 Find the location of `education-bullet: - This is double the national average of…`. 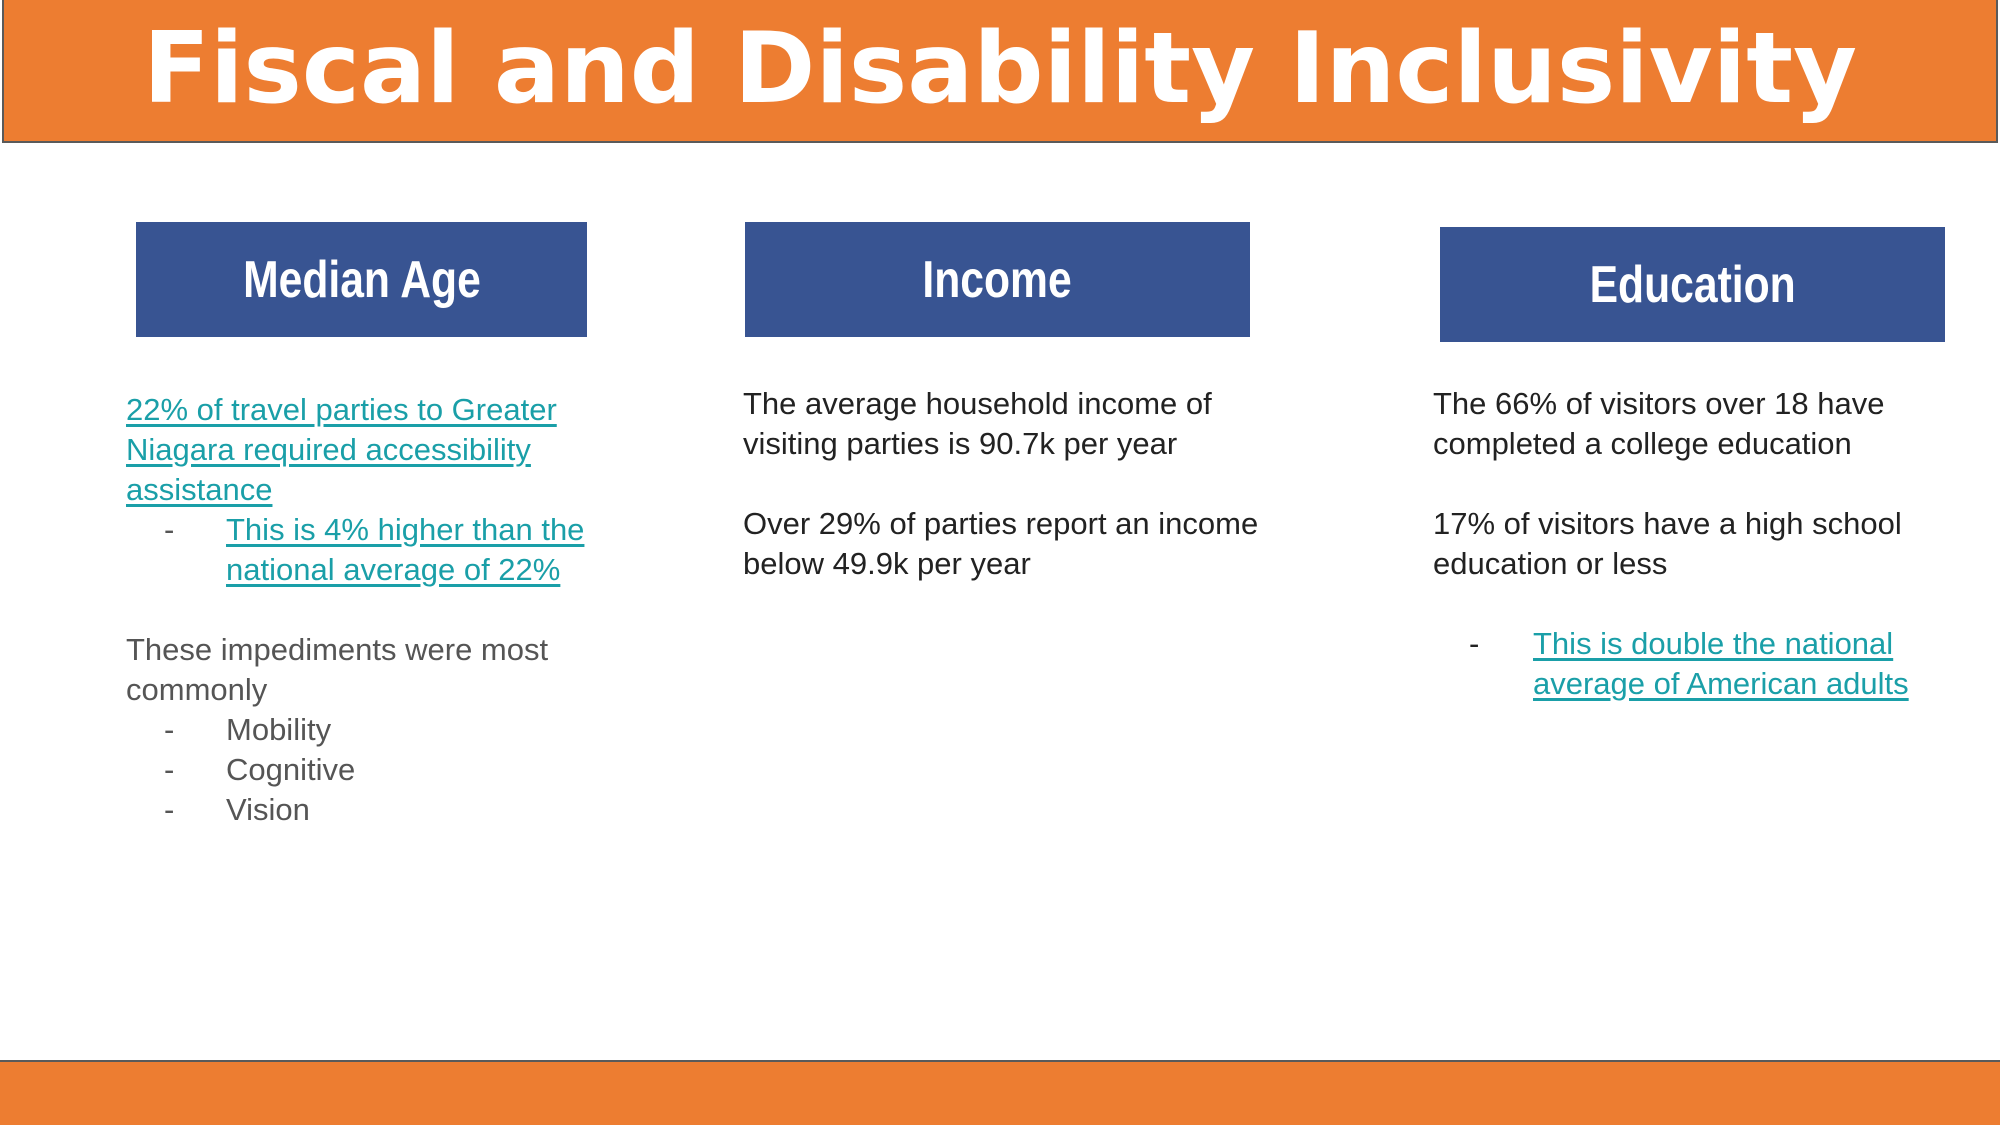

education-bullet: - This is double the national average of… is located at coordinates (1703, 664).